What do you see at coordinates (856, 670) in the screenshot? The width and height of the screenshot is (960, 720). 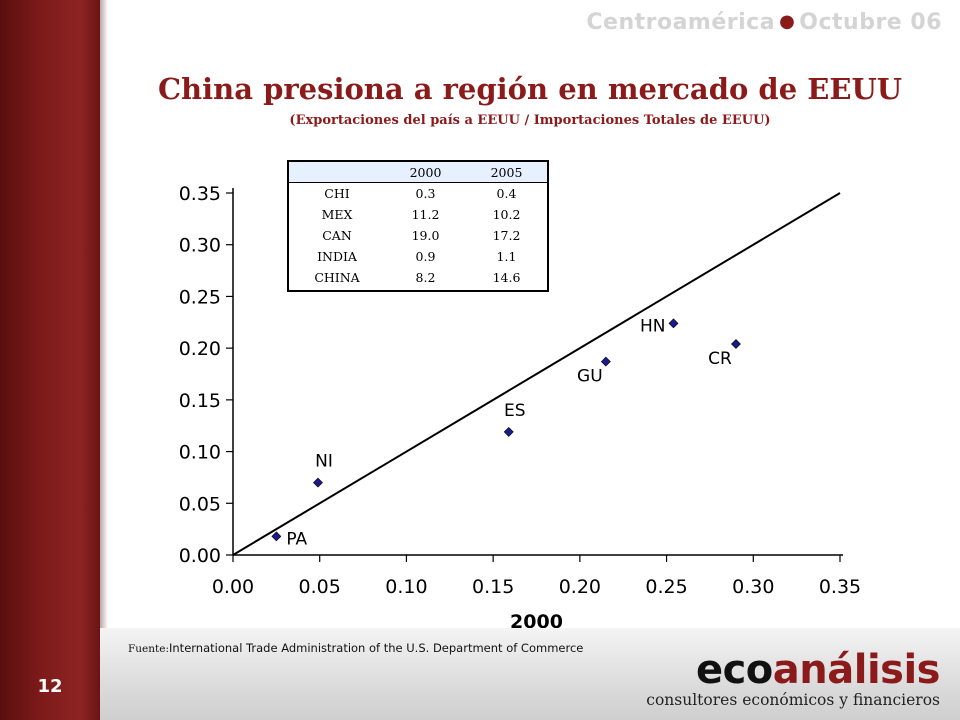 I see `logo-analisis: análisis` at bounding box center [856, 670].